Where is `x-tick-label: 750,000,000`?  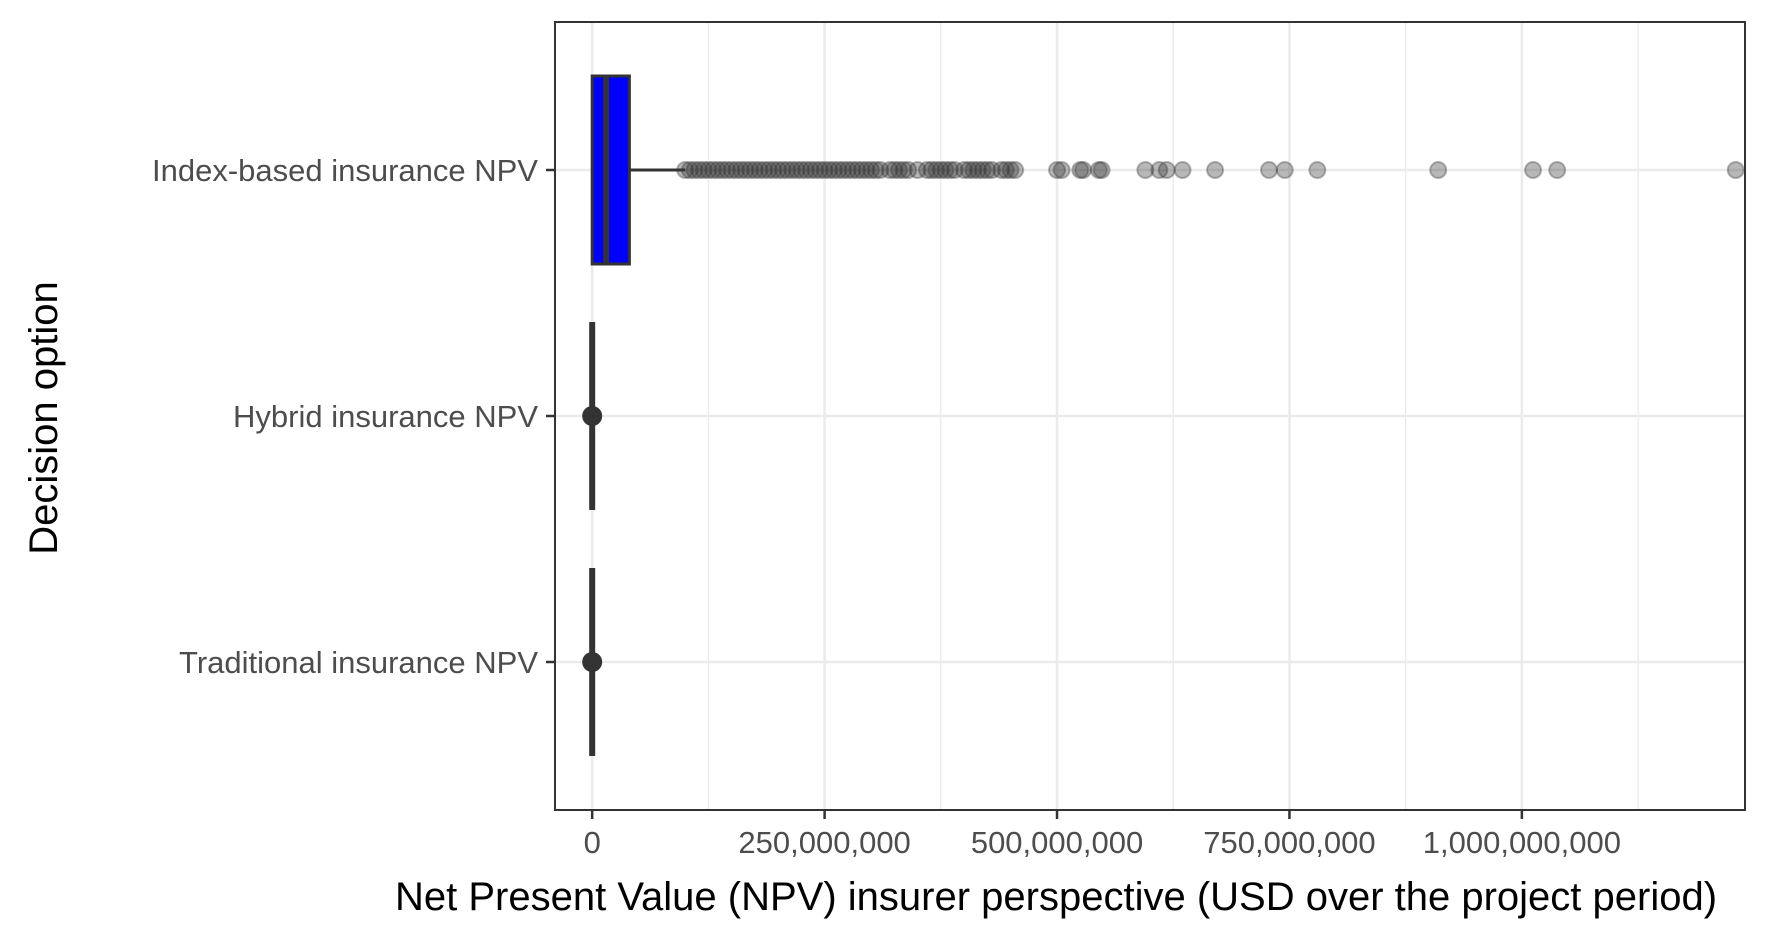
x-tick-label: 750,000,000 is located at coordinates (1289, 842).